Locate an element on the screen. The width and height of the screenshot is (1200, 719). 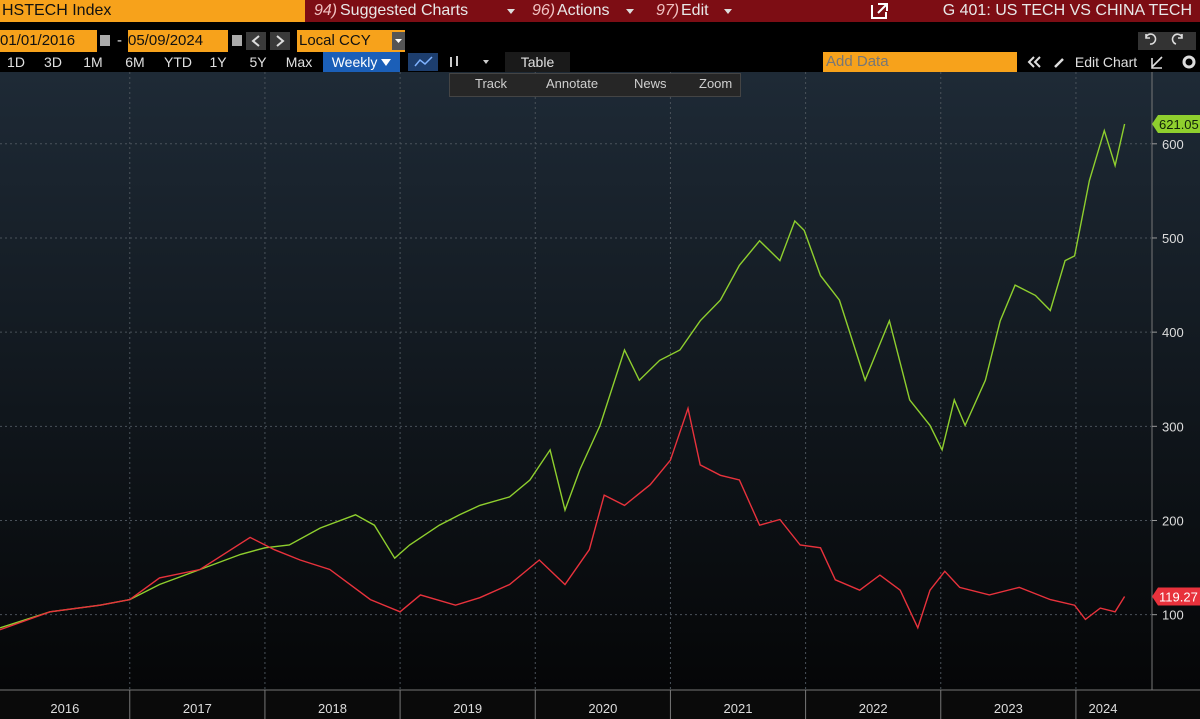
x-axis-strip is located at coordinates (600, 704).